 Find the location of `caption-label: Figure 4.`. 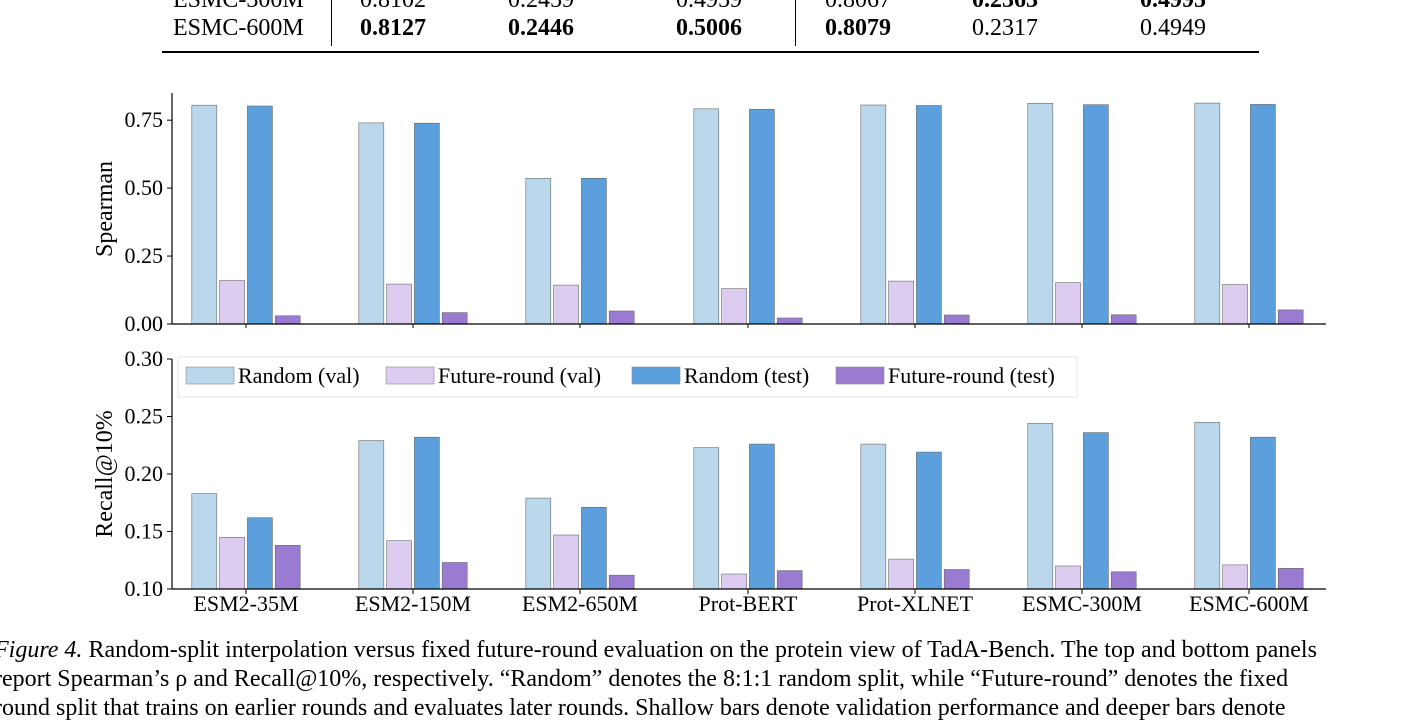

caption-label: Figure 4. is located at coordinates (41, 650).